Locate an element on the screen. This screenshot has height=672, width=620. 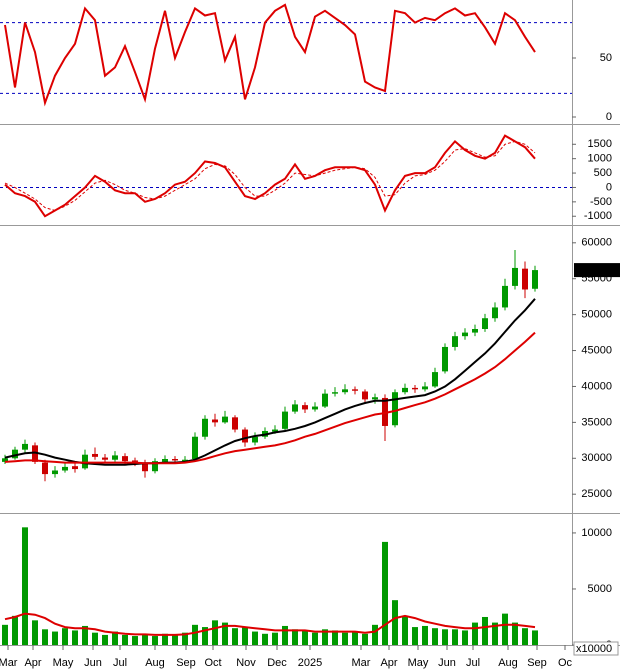
y-tick-label: 500 is located at coordinates (603, 173).